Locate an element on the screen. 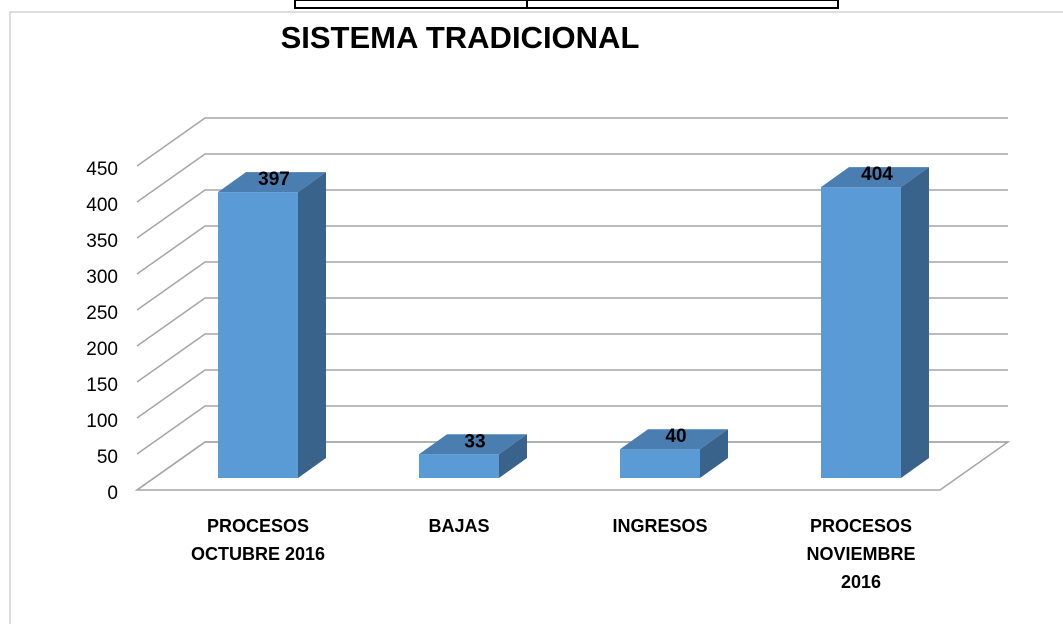  y-tick-label: 300 is located at coordinates (102, 277).